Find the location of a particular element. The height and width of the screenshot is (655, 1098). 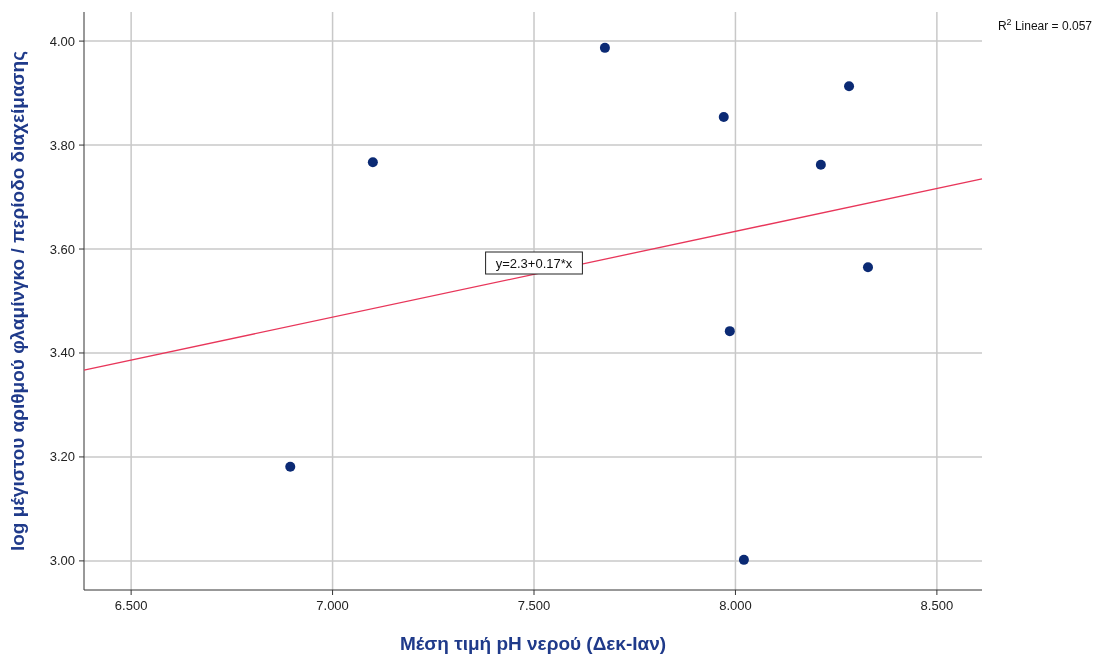

x-tick-label: 8.500 is located at coordinates (937, 605).